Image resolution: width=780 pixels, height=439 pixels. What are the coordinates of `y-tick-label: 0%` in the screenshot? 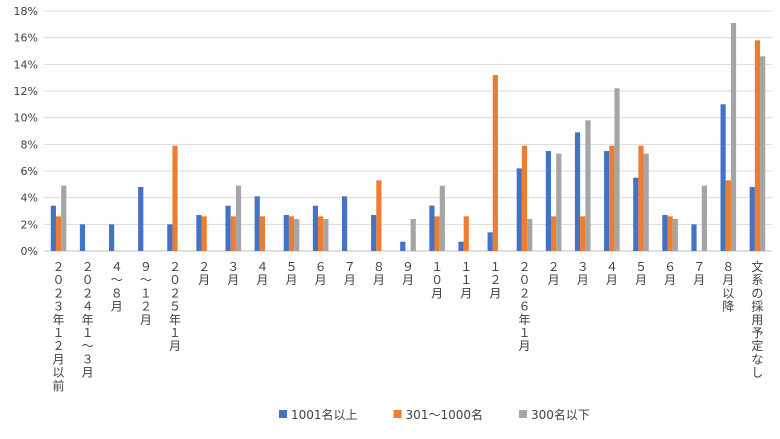 It's located at (29, 251).